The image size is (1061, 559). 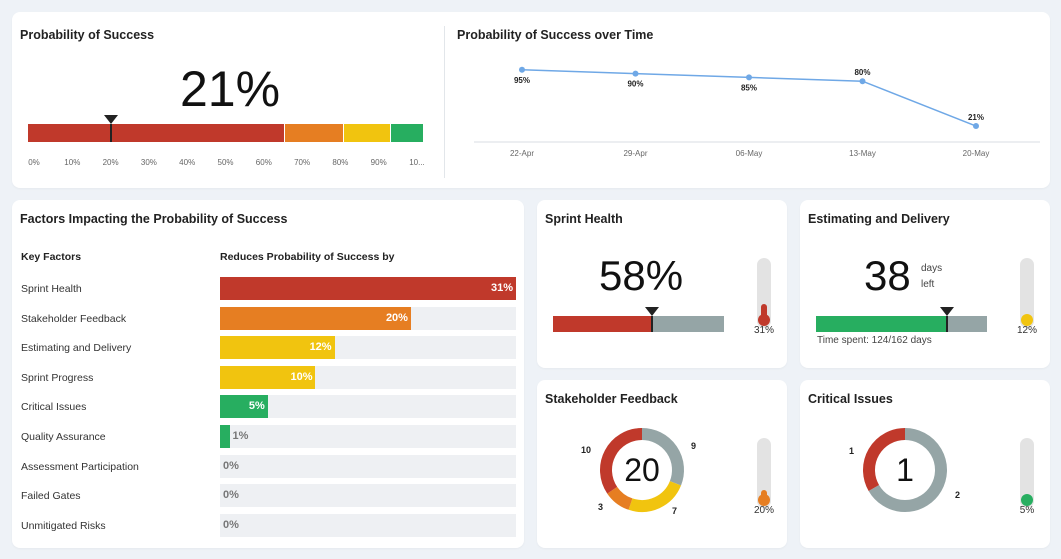 I want to click on factor-label: Unmitigated Risks, so click(x=63, y=525).